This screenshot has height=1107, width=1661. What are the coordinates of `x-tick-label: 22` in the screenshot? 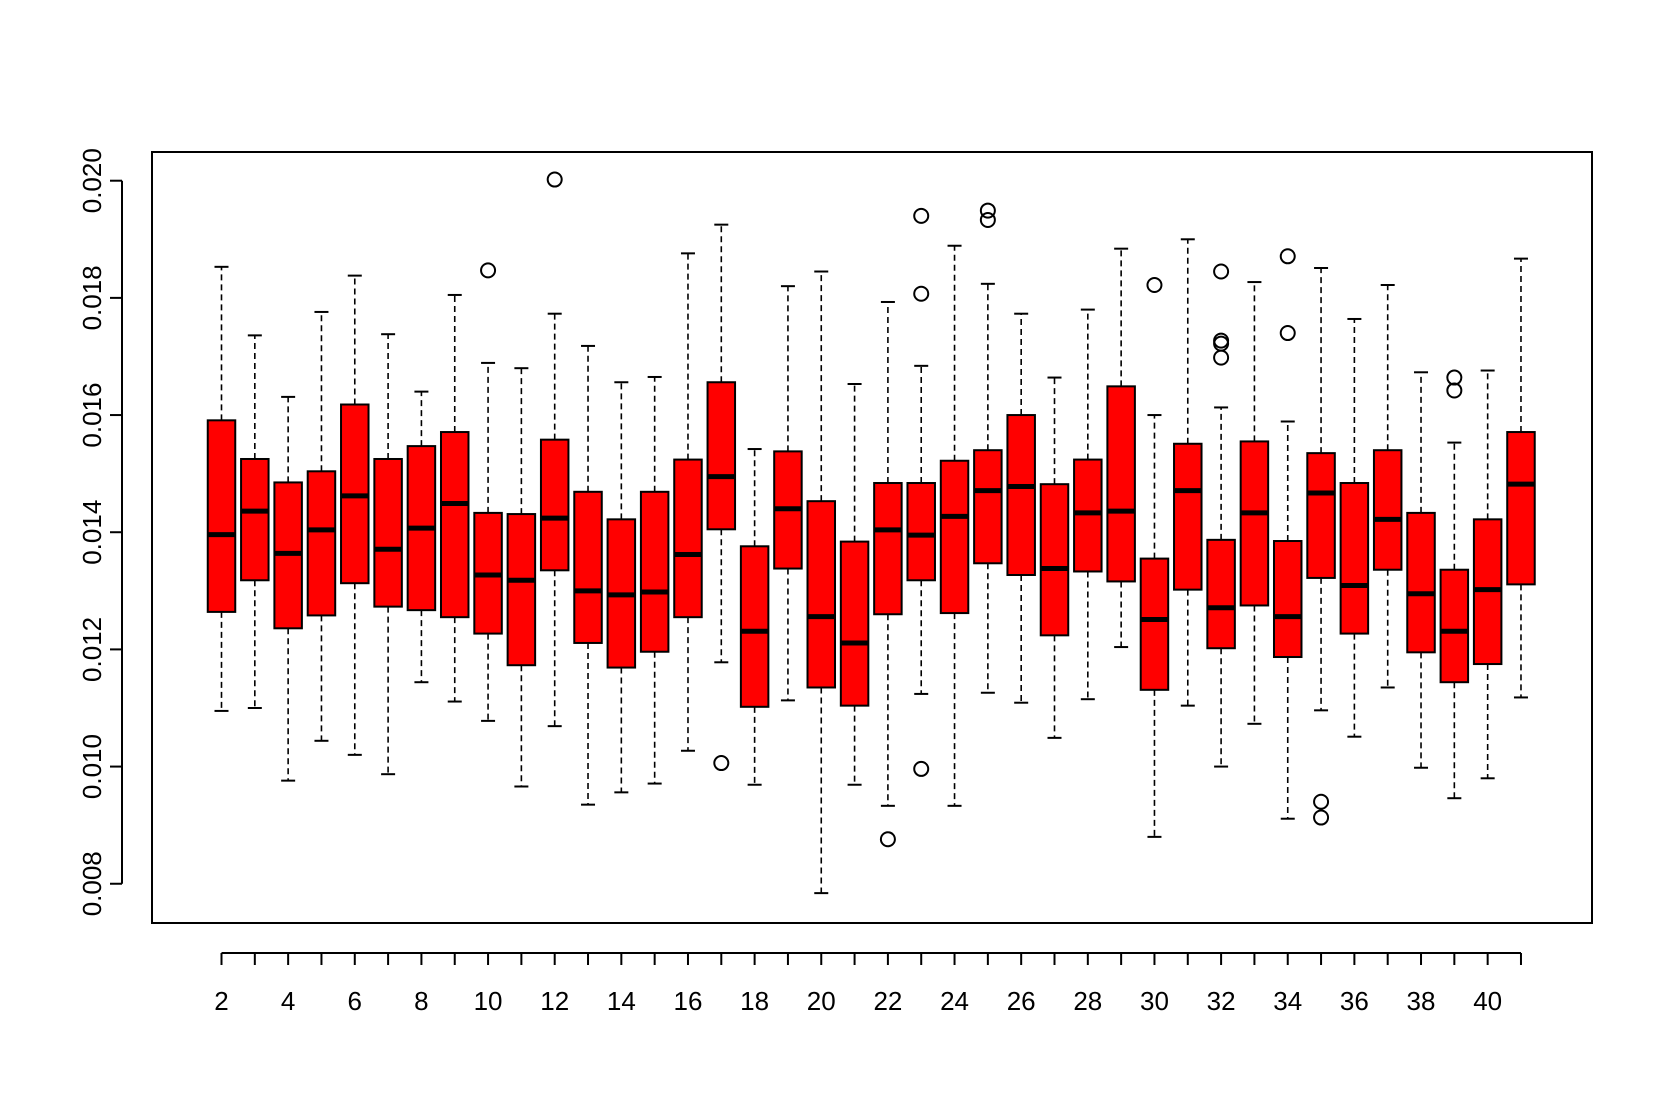 It's located at (887, 1001).